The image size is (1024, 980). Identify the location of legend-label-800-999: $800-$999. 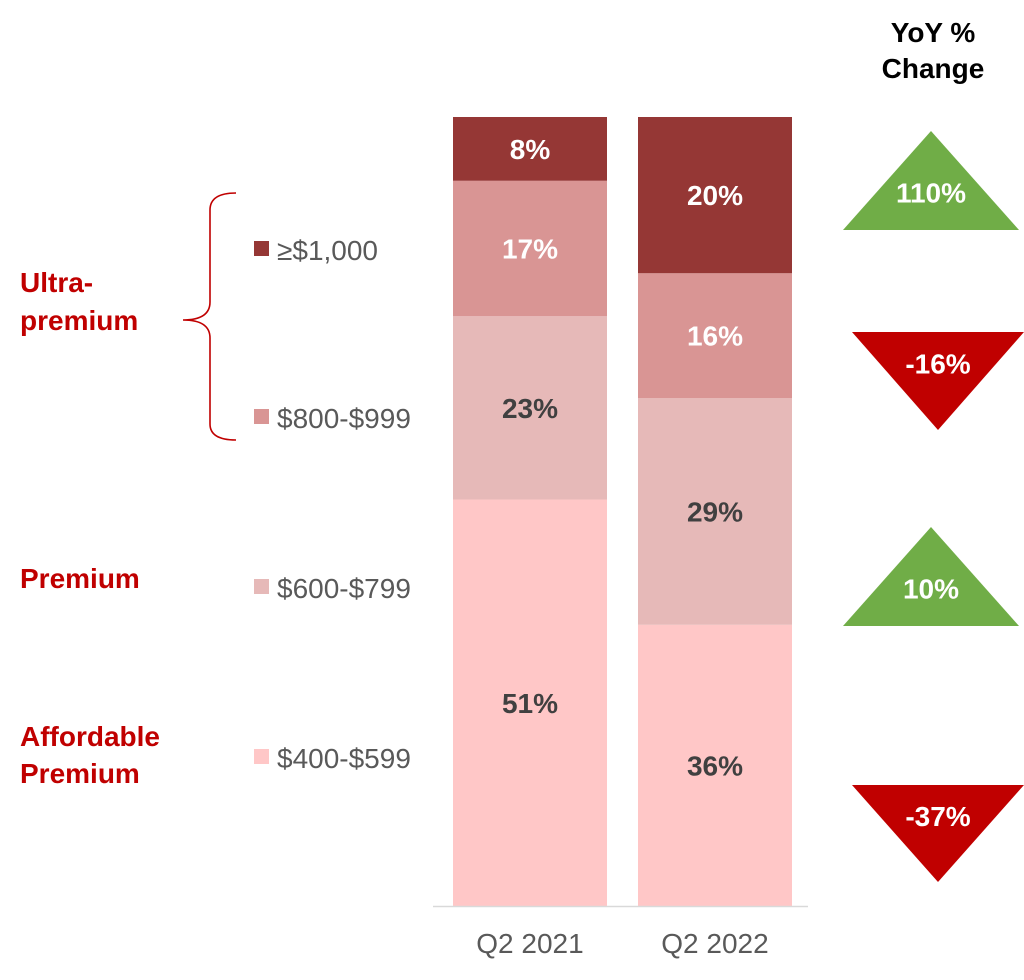
(344, 418).